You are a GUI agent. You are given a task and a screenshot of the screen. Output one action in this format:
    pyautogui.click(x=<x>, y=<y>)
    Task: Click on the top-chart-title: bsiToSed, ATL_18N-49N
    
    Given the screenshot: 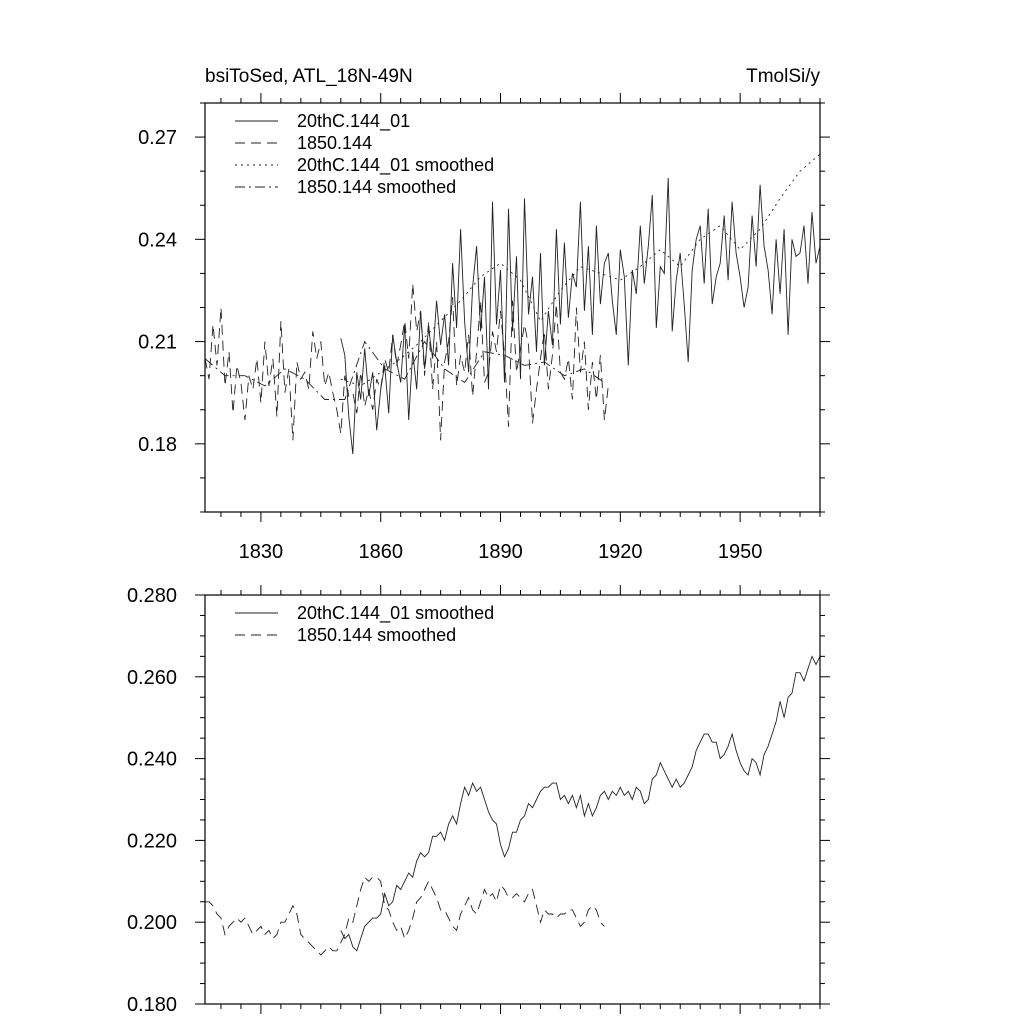 What is the action you would take?
    pyautogui.click(x=309, y=76)
    